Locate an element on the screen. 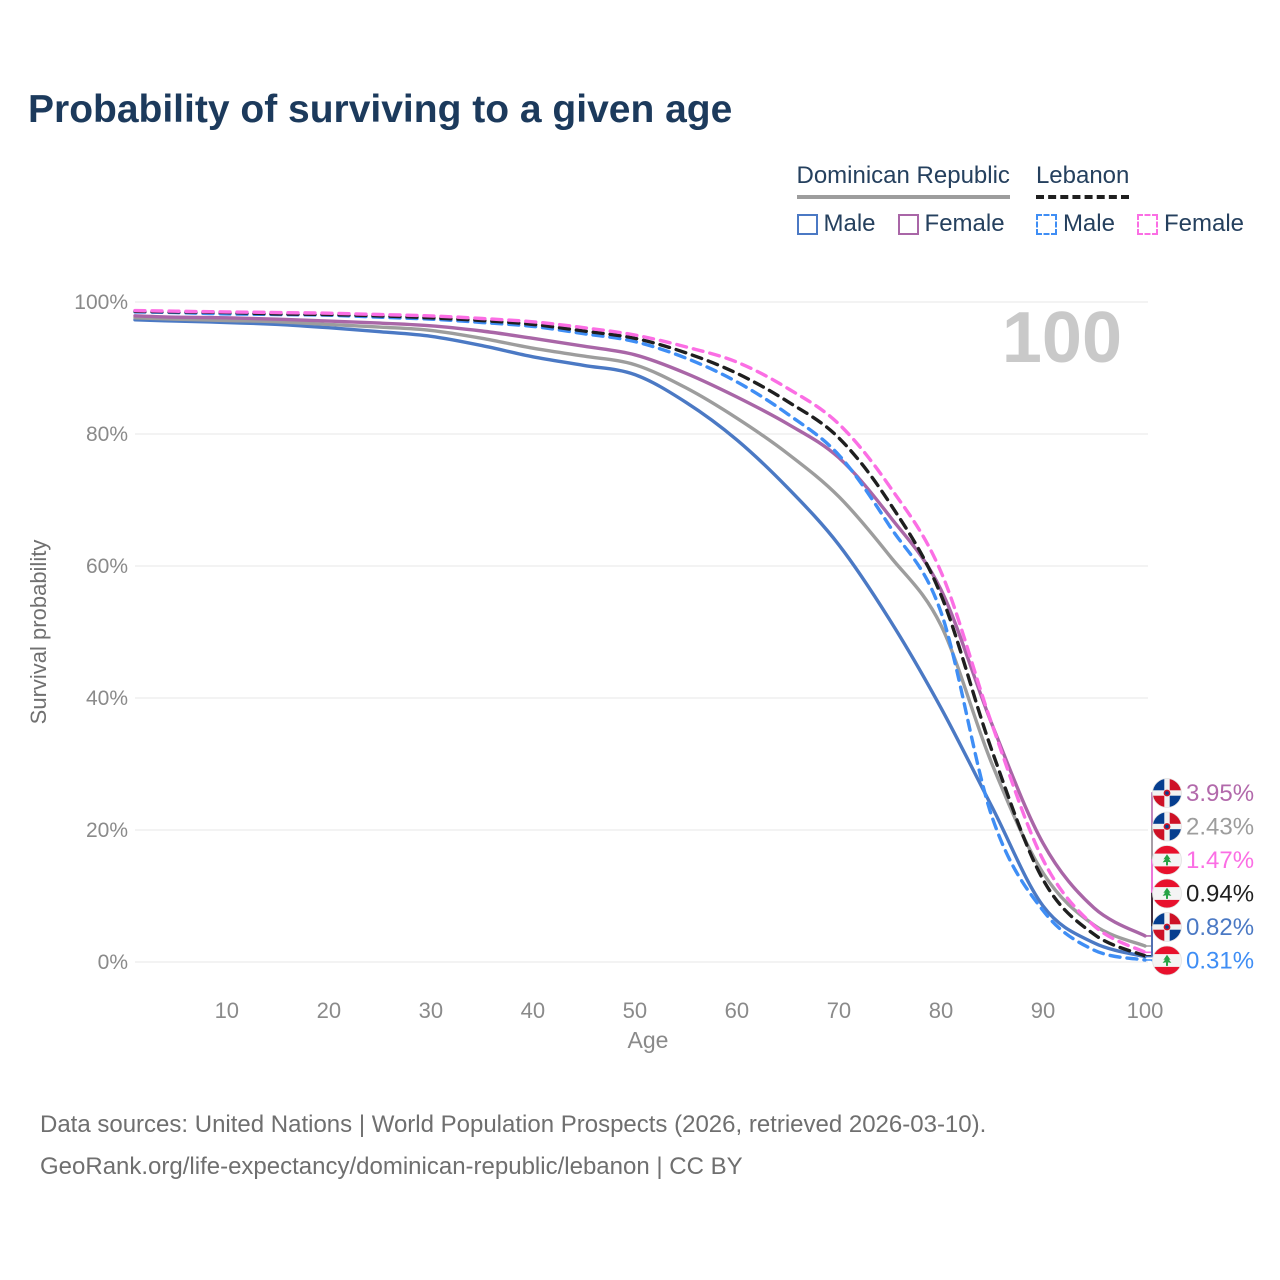 This screenshot has height=1280, width=1280. x-tick-label: 100 is located at coordinates (1145, 1010).